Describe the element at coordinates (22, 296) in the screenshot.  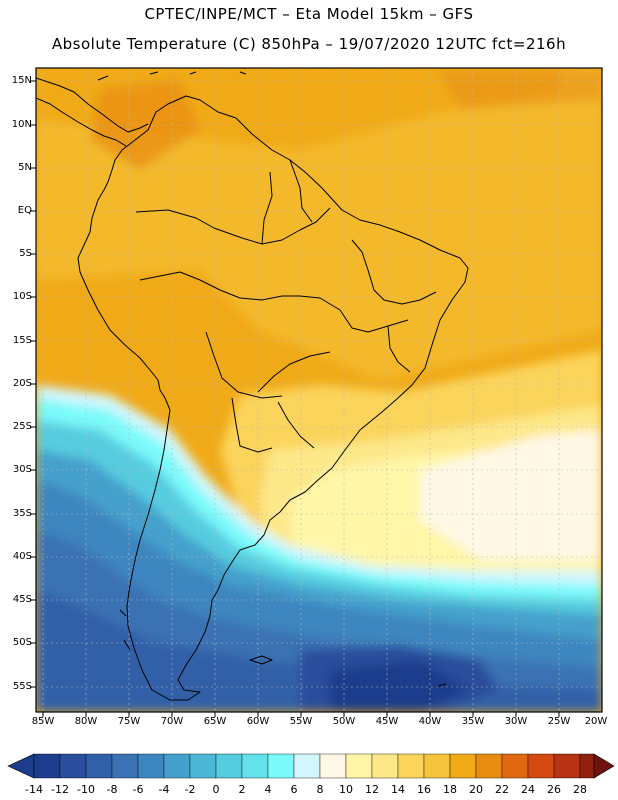
I see `lat-label: 10S` at that location.